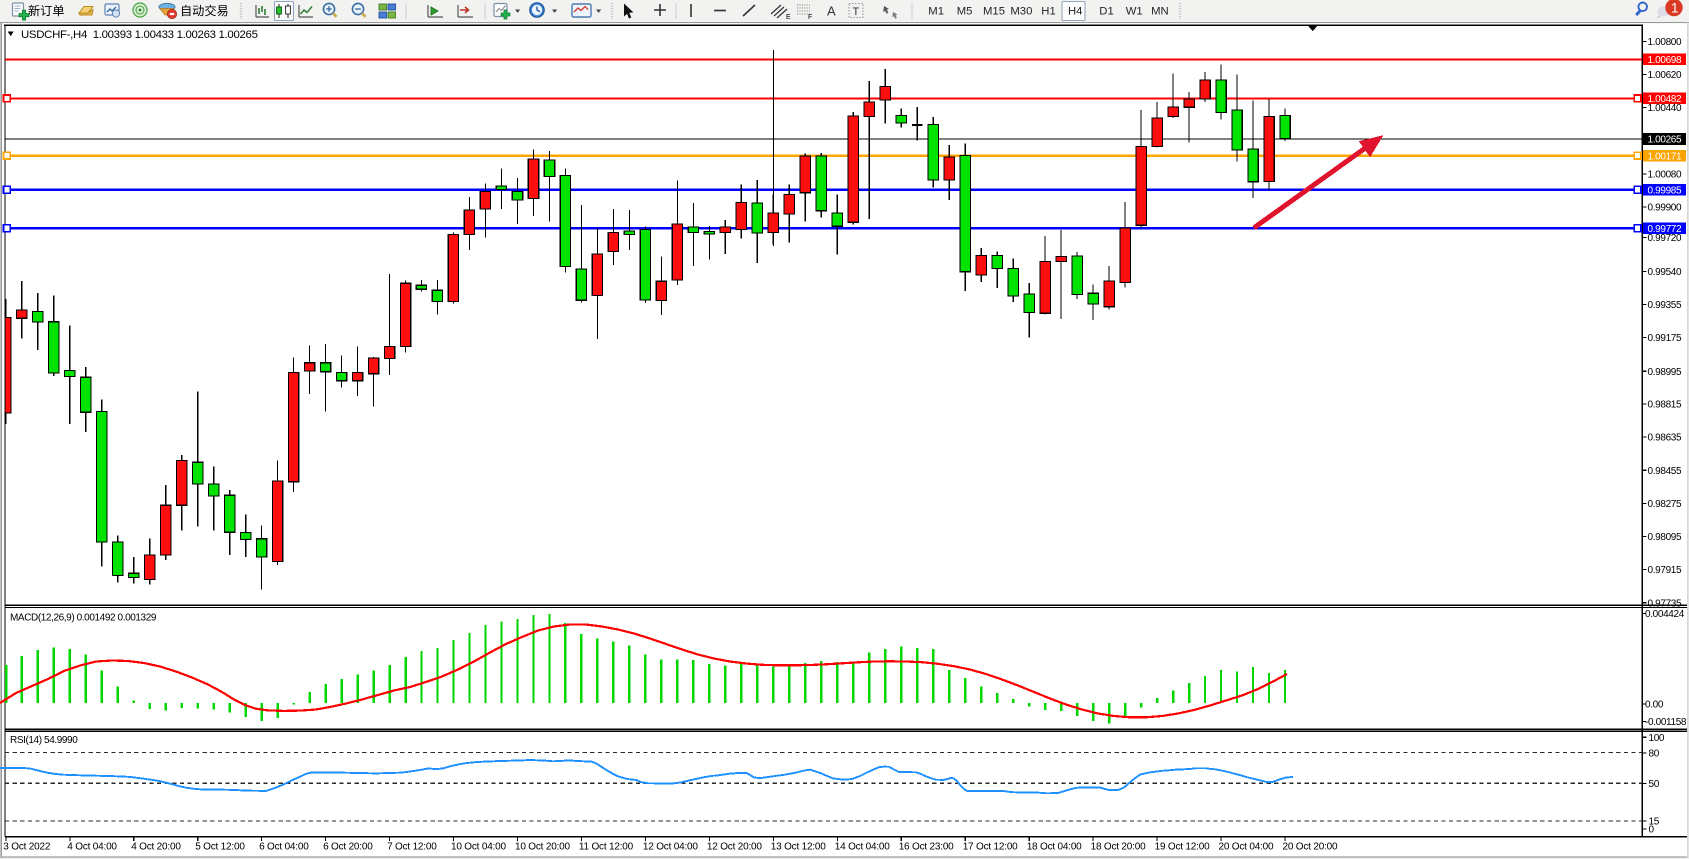 The height and width of the screenshot is (859, 1689). Describe the element at coordinates (926, 846) in the screenshot. I see `svg-text: 16 Oct 23:00` at that location.